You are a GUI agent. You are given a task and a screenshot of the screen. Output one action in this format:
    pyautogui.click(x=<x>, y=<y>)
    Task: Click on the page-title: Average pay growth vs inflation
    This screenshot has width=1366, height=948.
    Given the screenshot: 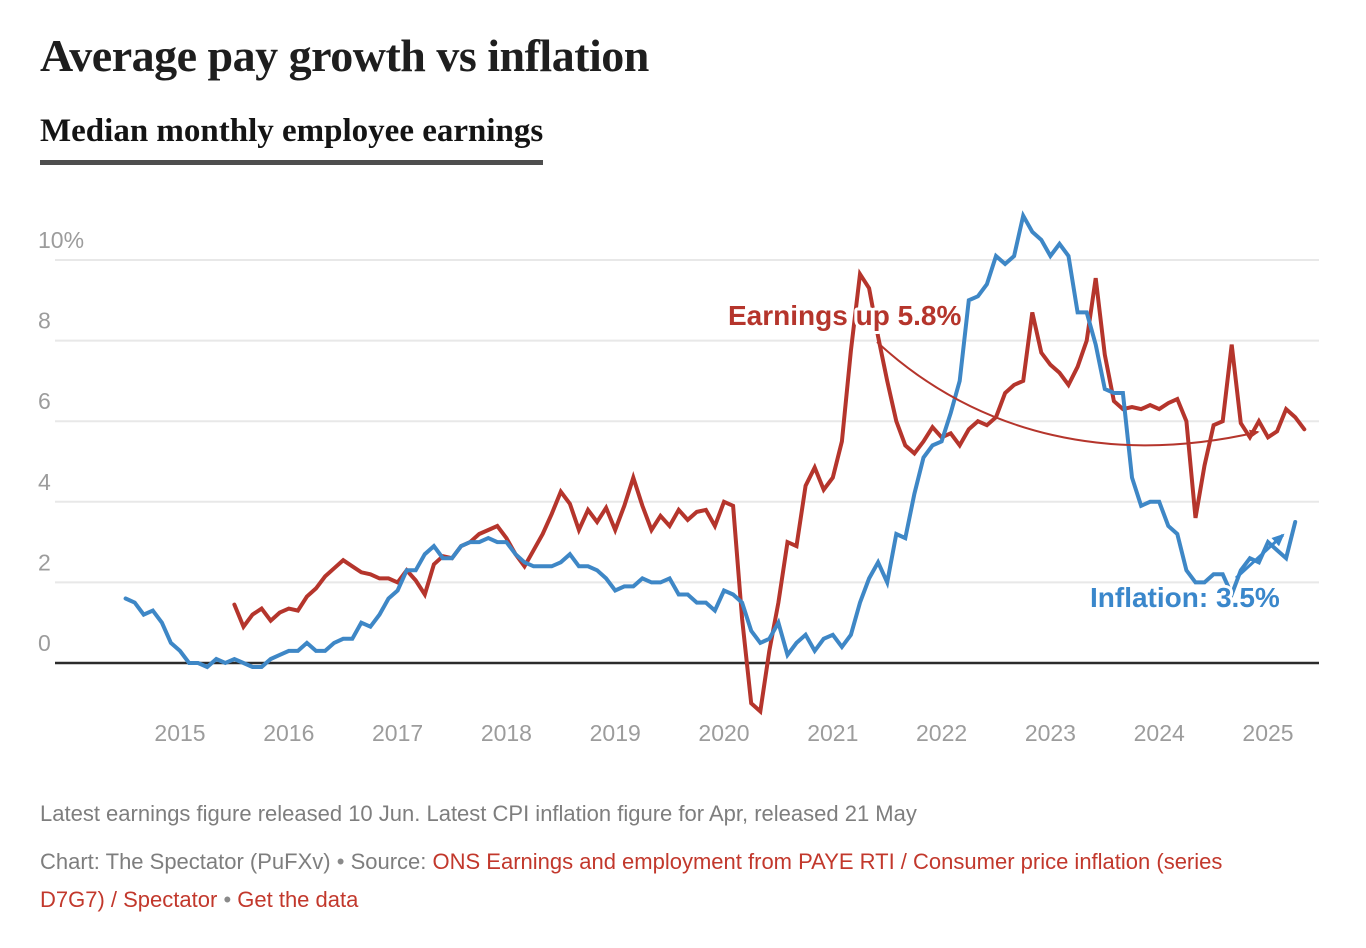 What is the action you would take?
    pyautogui.click(x=344, y=55)
    